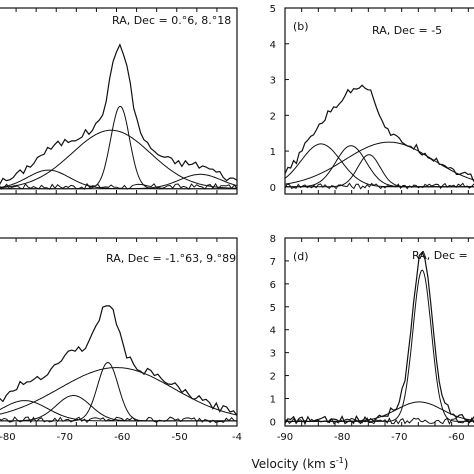  What do you see at coordinates (407, 30) in the screenshot?
I see `coordinate-annotation: RA, Dec = -5` at bounding box center [407, 30].